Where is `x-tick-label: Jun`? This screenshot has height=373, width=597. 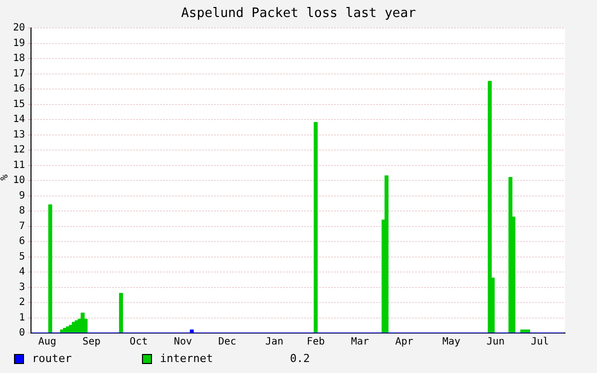 x-tick-label: Jun is located at coordinates (495, 342).